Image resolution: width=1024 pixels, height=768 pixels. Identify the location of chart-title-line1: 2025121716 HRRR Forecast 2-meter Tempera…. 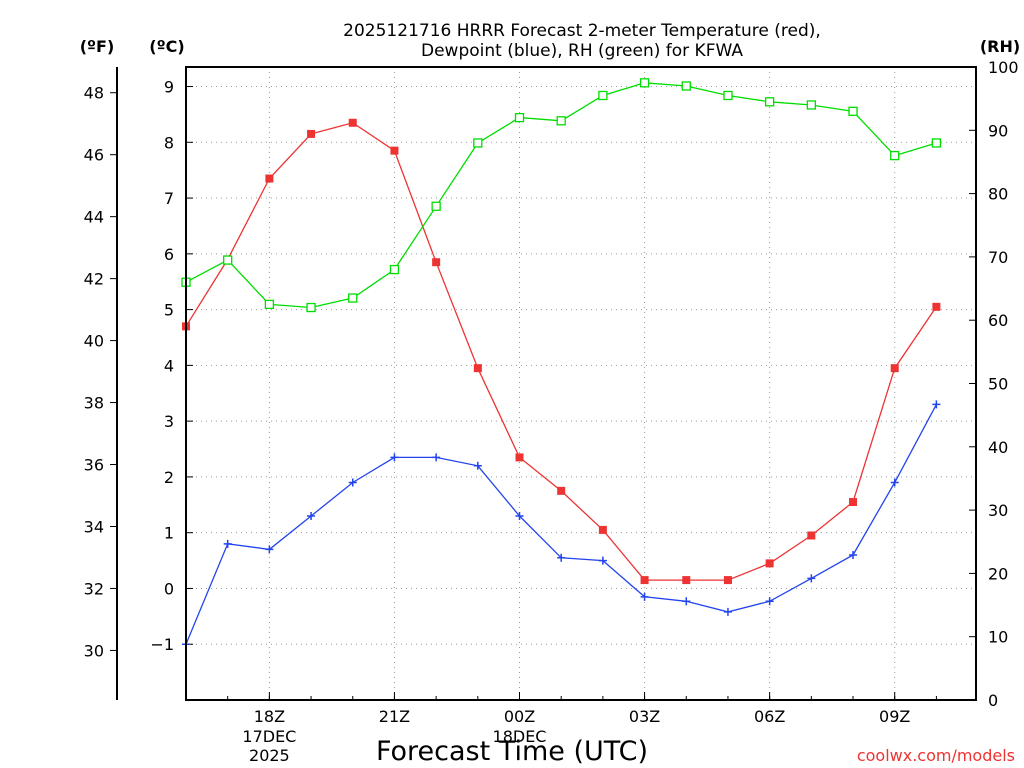
(582, 31).